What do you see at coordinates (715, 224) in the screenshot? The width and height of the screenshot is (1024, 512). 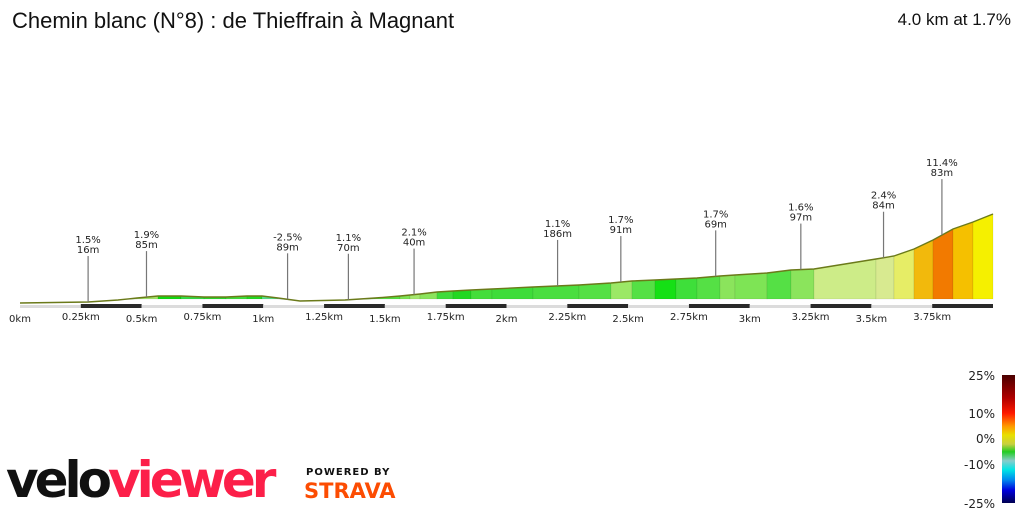 I see `annotation-length: 69m` at bounding box center [715, 224].